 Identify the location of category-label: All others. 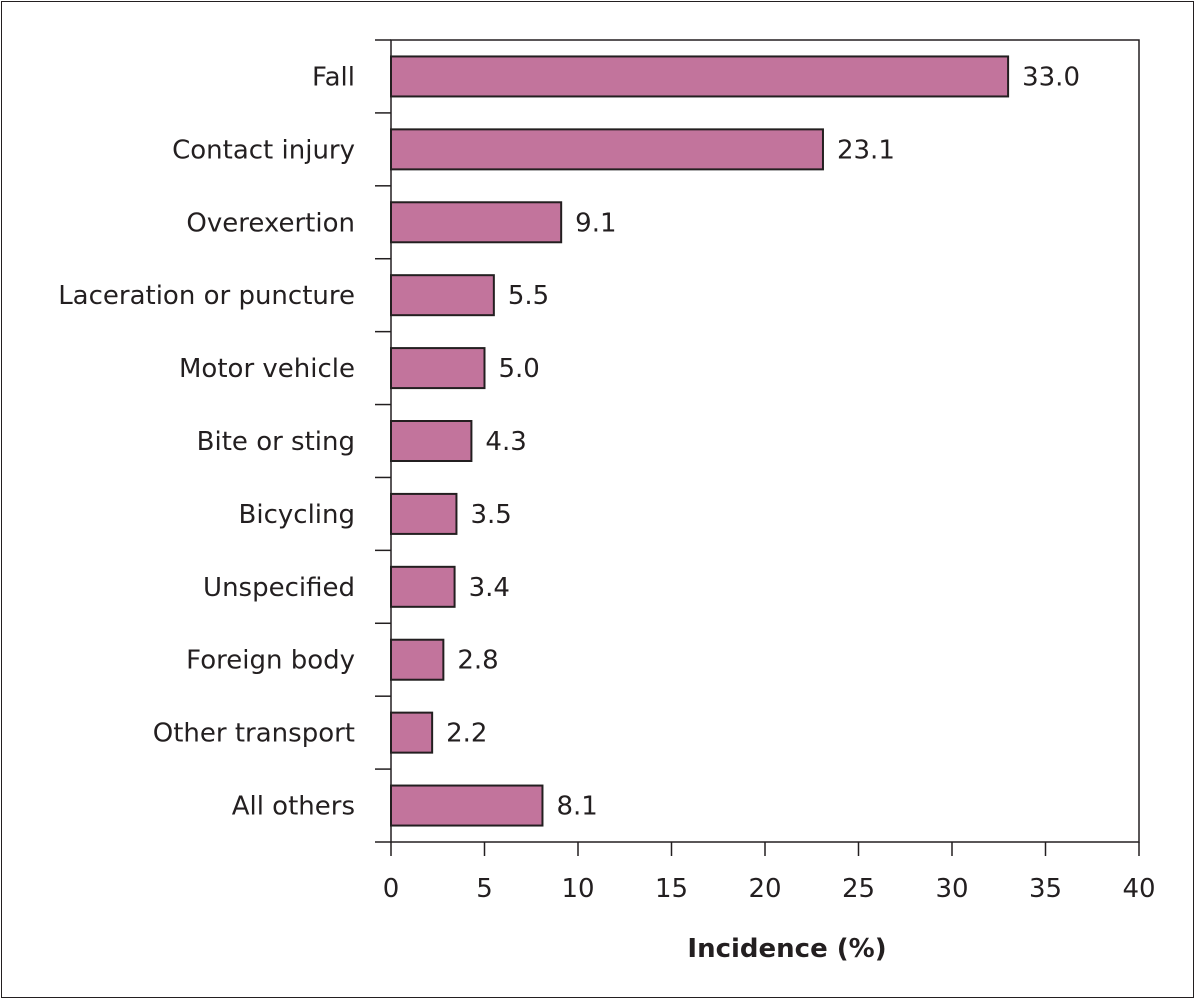
(293, 807).